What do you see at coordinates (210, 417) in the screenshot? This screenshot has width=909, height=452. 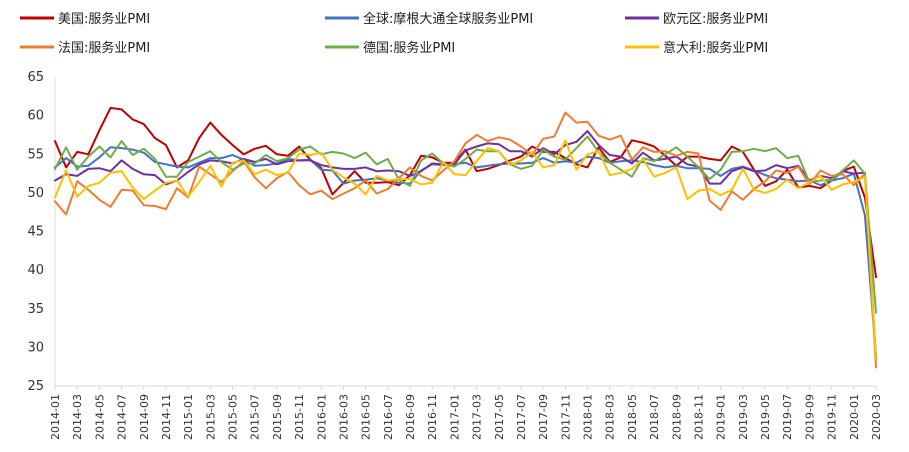 I see `x-tick-label: 2015-03` at bounding box center [210, 417].